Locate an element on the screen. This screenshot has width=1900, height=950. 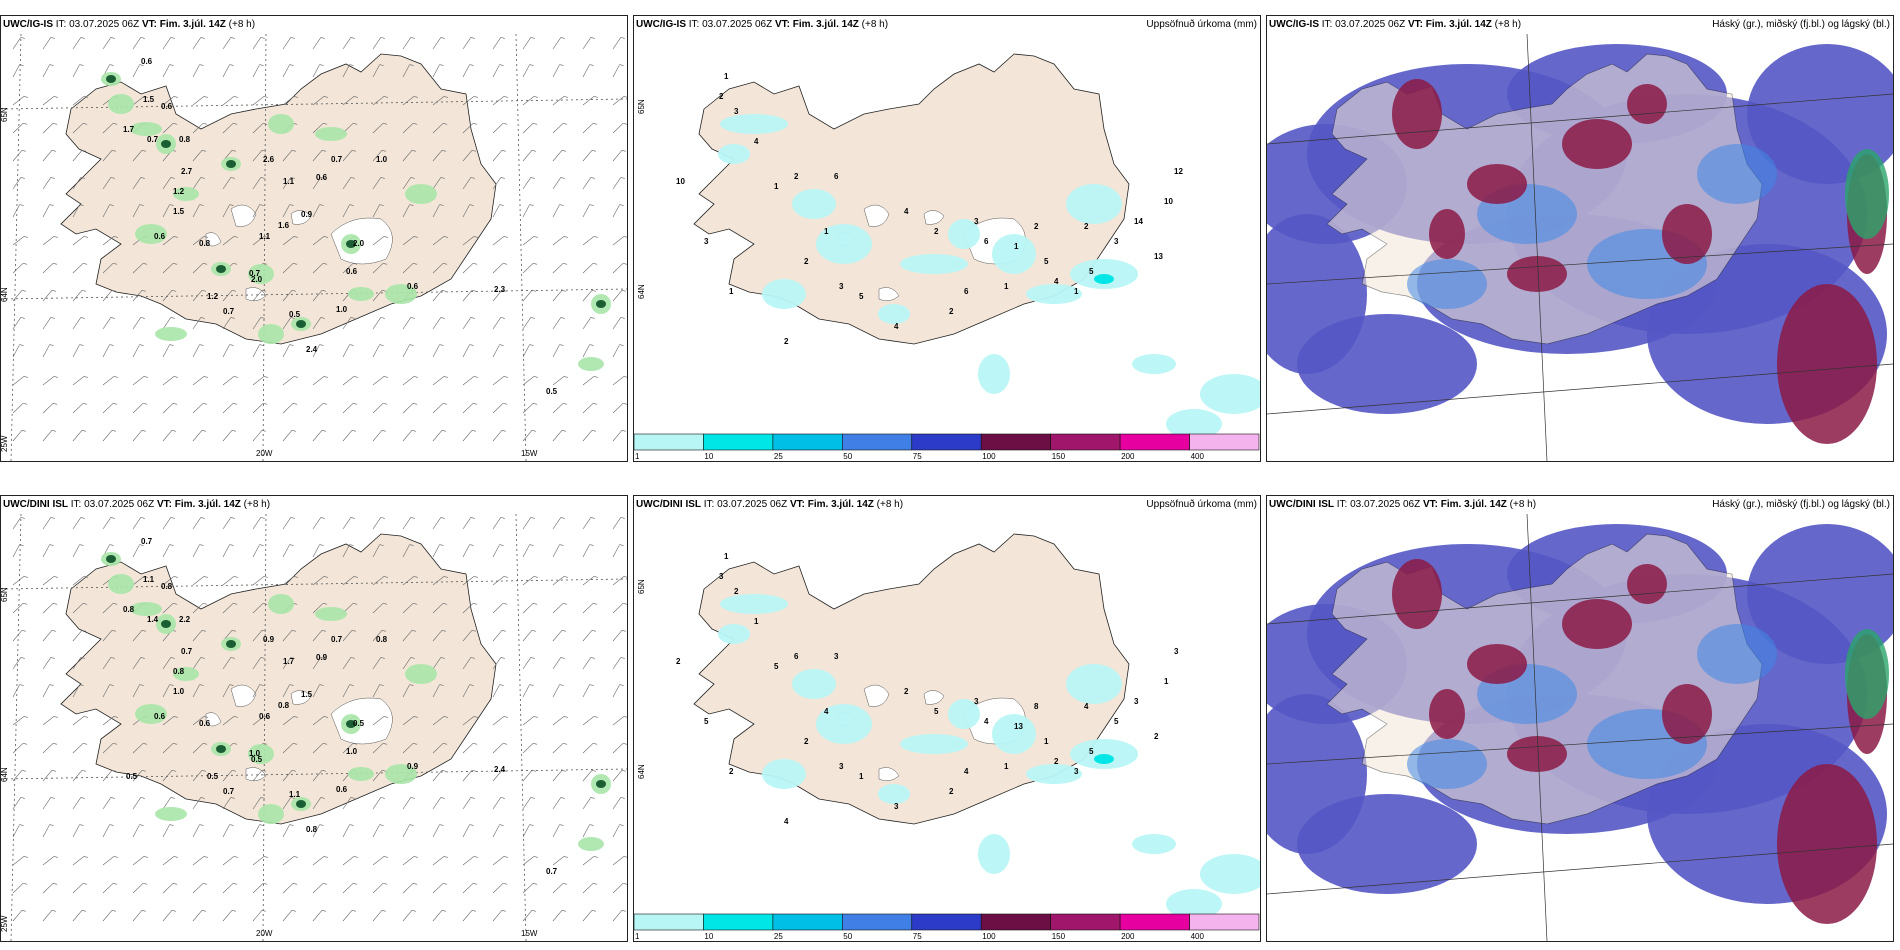
precip-value-label: 1.5 is located at coordinates (307, 694).